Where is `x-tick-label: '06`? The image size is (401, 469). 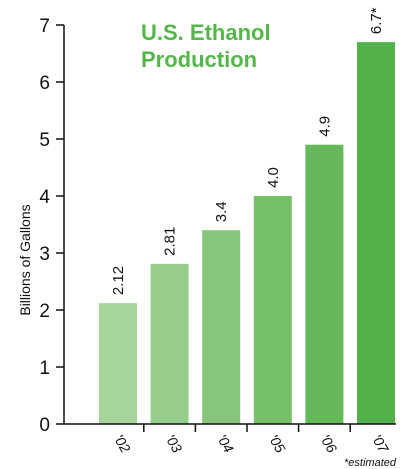 x-tick-label: '06 is located at coordinates (328, 444).